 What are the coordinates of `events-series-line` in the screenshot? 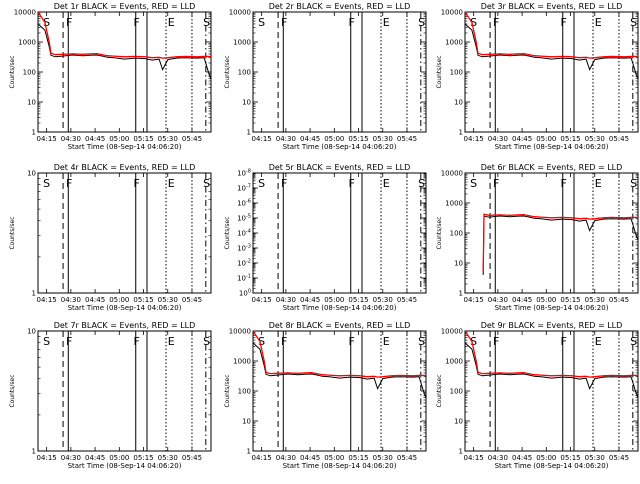 It's located at (124, 51).